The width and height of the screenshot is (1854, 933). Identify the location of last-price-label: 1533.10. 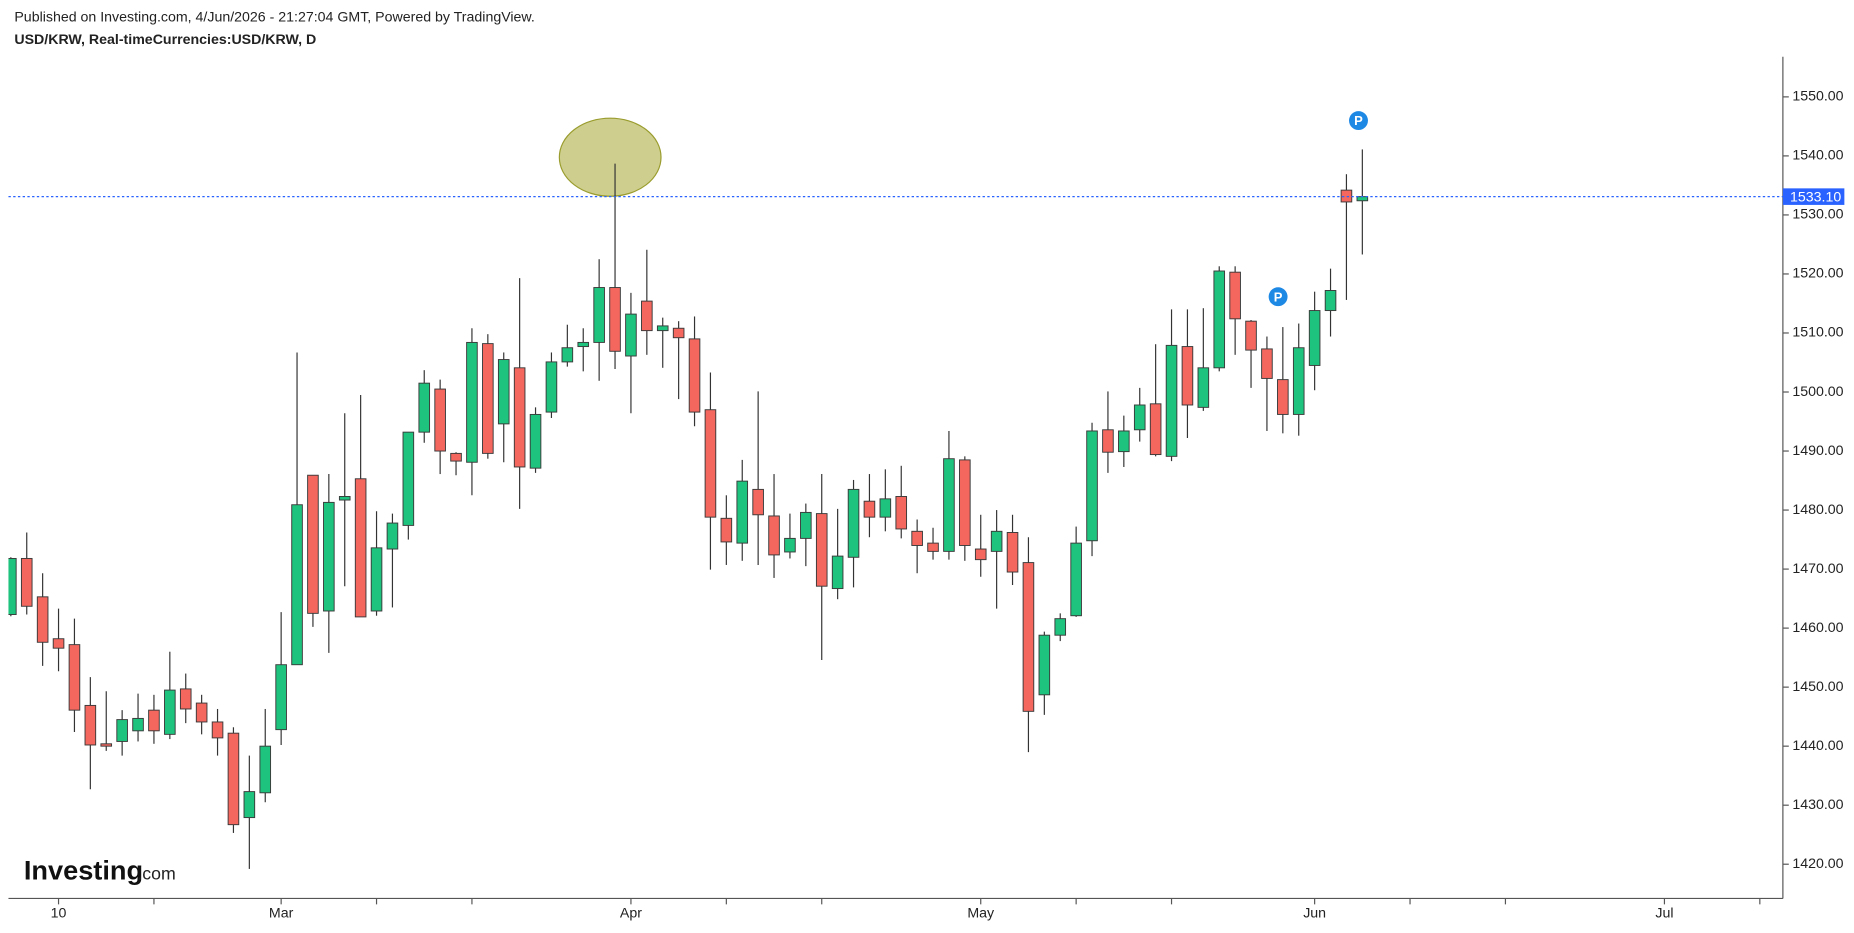
(1815, 198).